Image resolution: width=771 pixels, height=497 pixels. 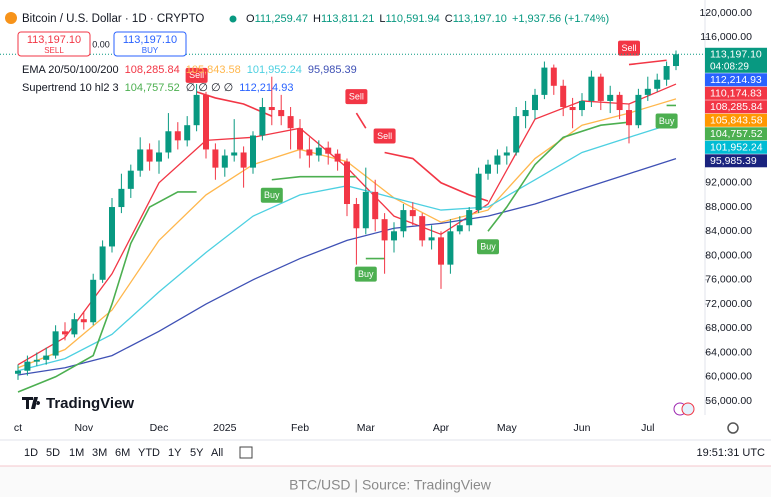 I want to click on ohlc-value: 113,811.21, so click(x=347, y=19).